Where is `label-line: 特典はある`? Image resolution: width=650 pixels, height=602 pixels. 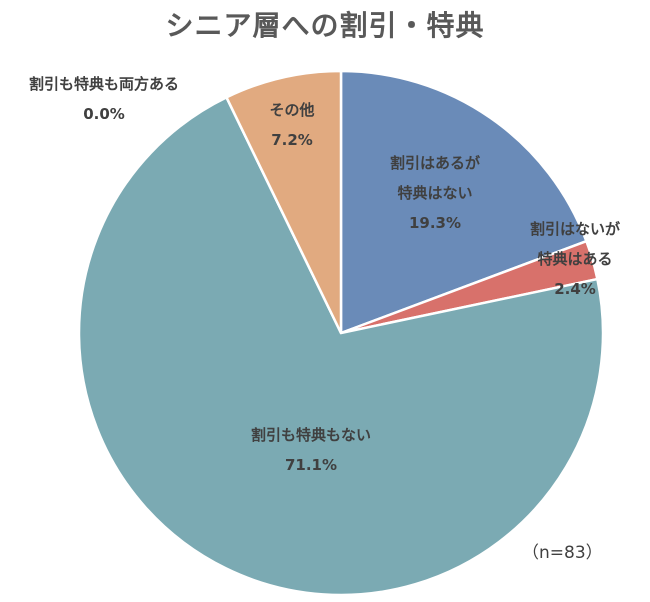
label-line: 特典はある is located at coordinates (575, 259).